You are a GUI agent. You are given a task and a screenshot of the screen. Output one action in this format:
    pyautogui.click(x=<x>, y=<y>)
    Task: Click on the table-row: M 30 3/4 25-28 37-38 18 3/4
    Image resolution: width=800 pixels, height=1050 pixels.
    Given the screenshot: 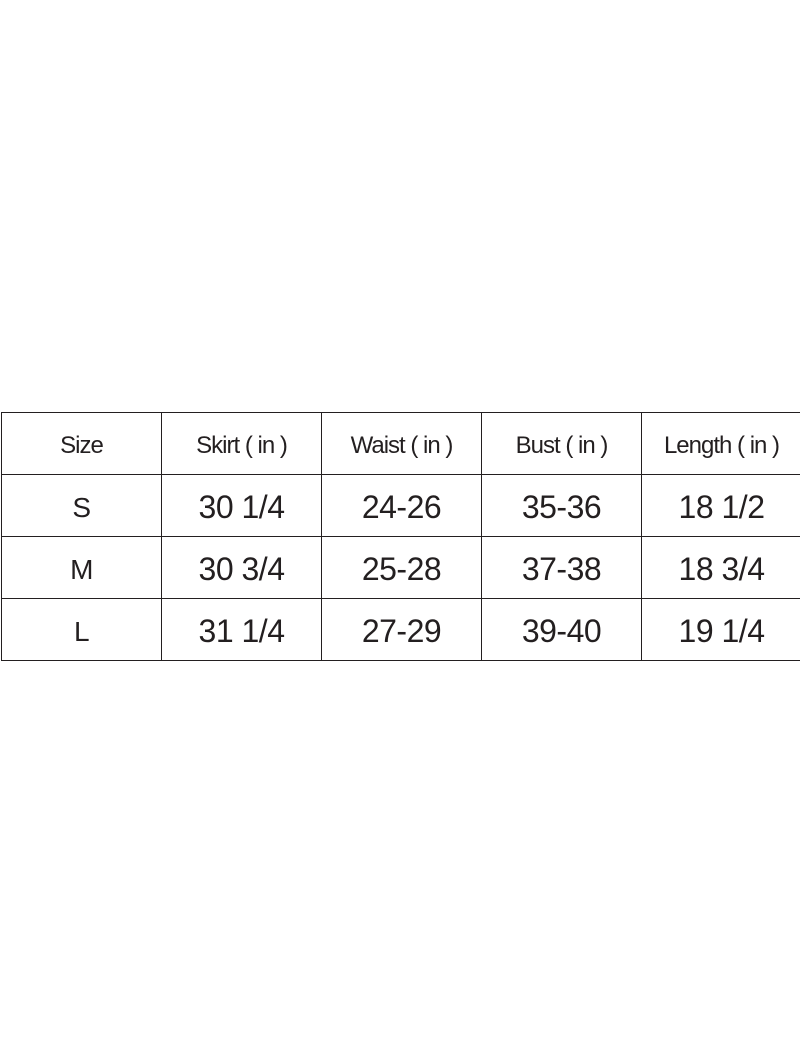 What is the action you would take?
    pyautogui.click(x=400, y=567)
    